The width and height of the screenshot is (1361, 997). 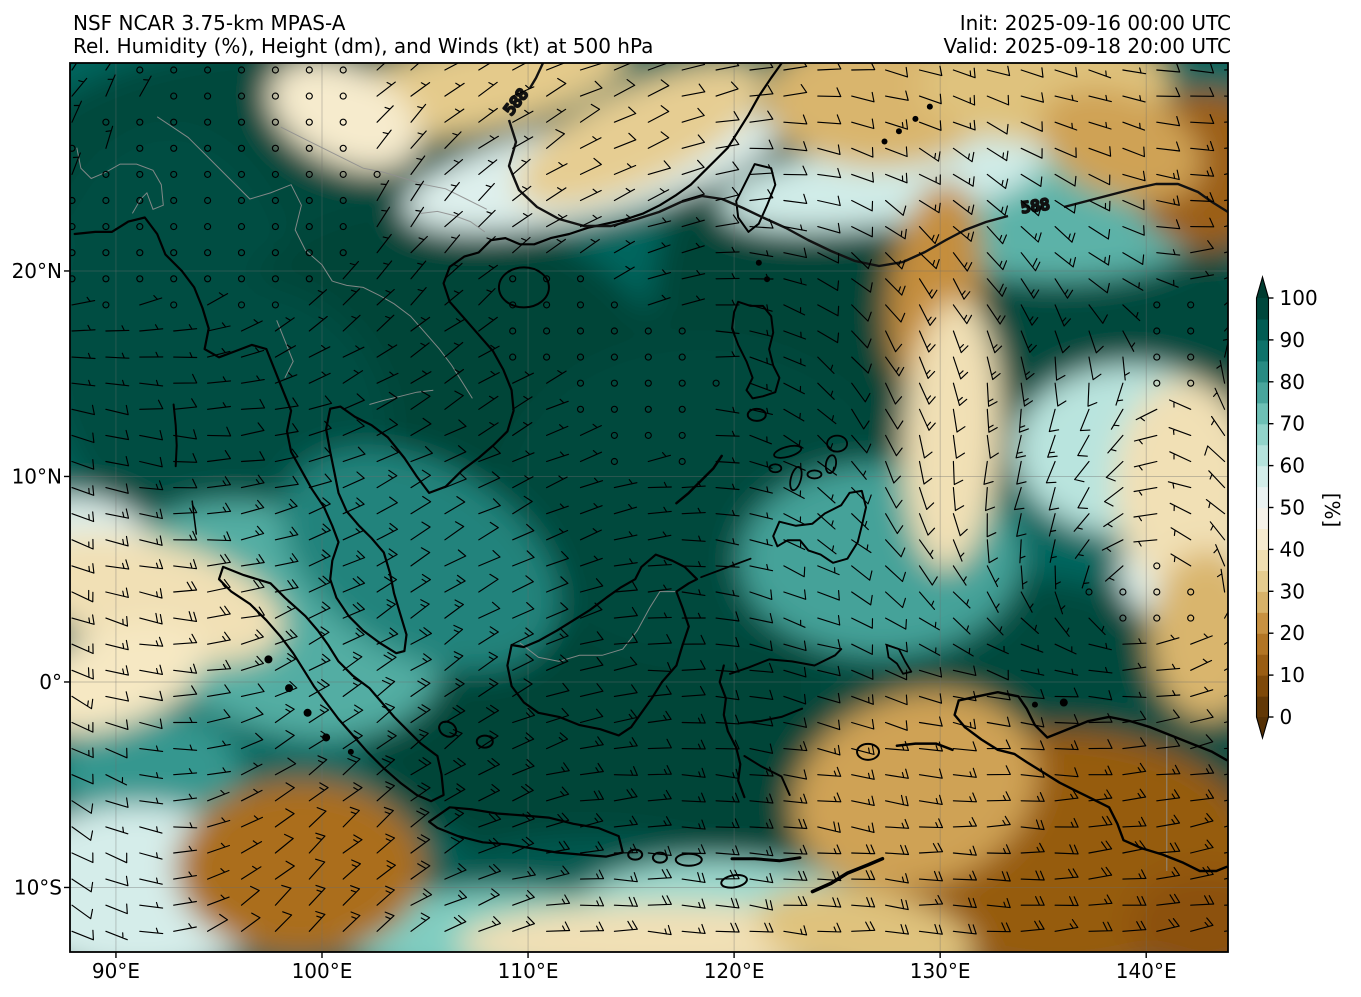 I want to click on y-tick-label: 10°S, so click(x=38, y=887).